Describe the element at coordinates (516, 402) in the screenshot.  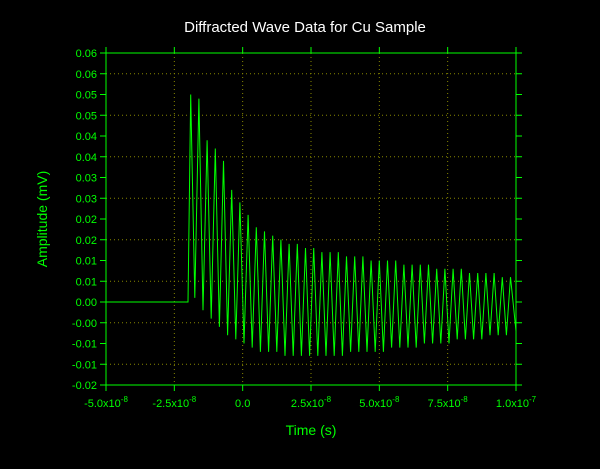
I see `x-tick-label: 1.0x10⁻⁷` at that location.